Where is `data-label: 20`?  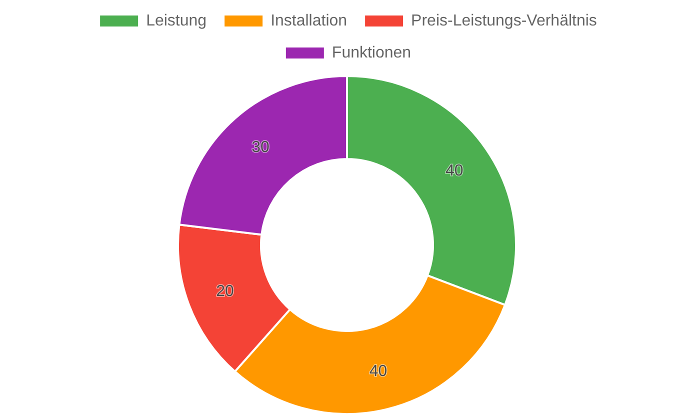
data-label: 20 is located at coordinates (225, 291).